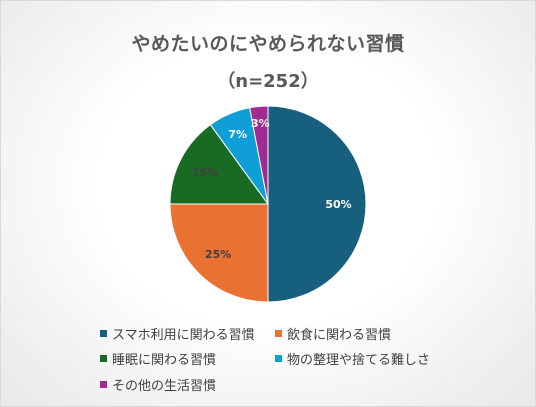 The width and height of the screenshot is (536, 407). I want to click on legend-item-smartphone: スマホ利用に関わる習慣, so click(177, 333).